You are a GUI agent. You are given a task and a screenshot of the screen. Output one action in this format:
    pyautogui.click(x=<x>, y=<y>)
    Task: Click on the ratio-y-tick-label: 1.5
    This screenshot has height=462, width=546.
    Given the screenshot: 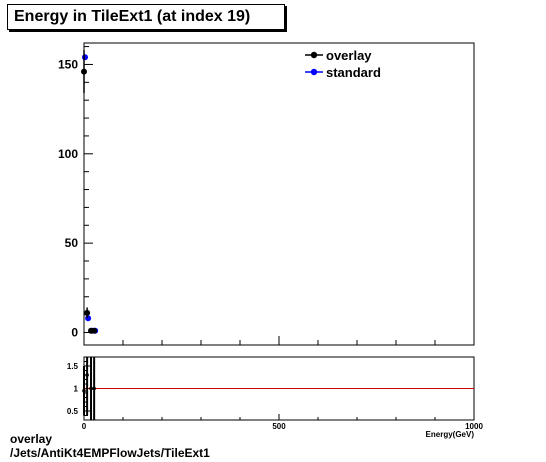 What is the action you would take?
    pyautogui.click(x=73, y=366)
    